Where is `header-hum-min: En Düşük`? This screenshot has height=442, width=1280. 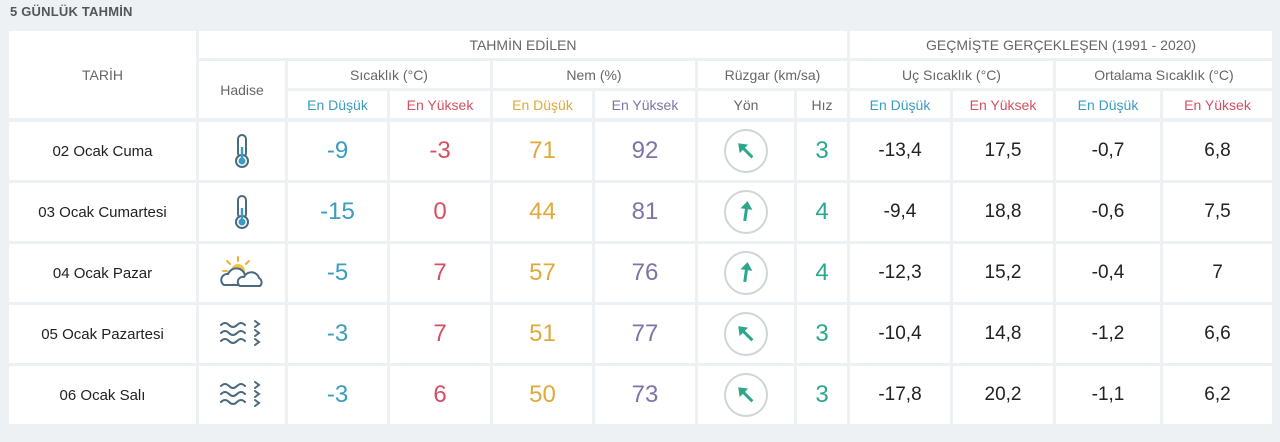 header-hum-min: En Düşük is located at coordinates (542, 104).